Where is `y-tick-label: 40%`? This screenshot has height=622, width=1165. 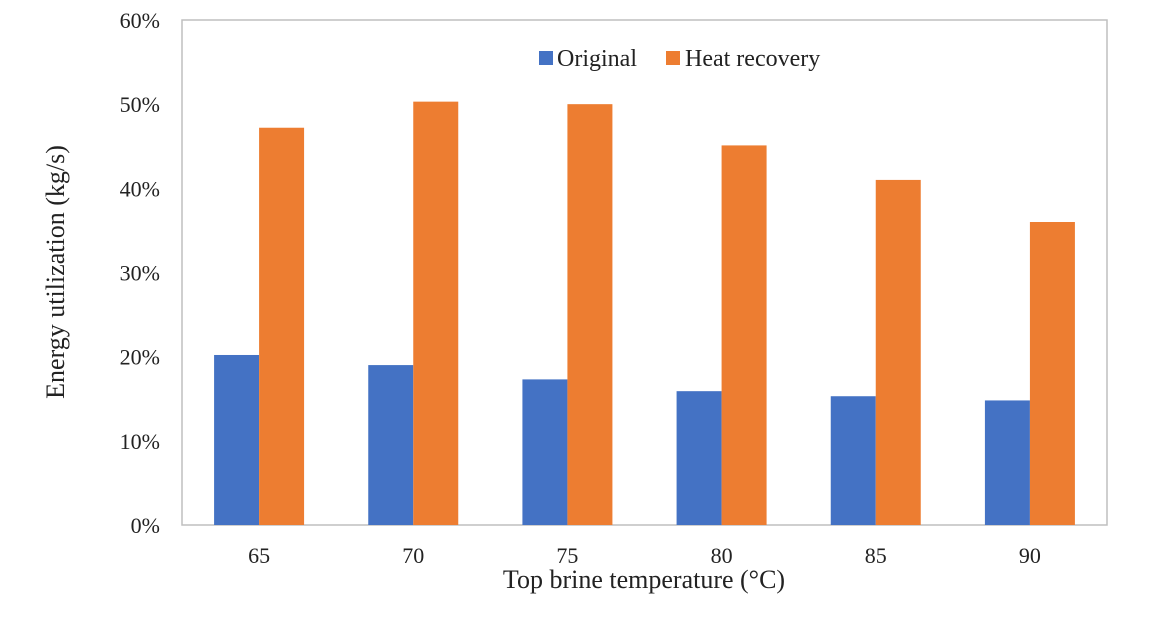
y-tick-label: 40% is located at coordinates (140, 188).